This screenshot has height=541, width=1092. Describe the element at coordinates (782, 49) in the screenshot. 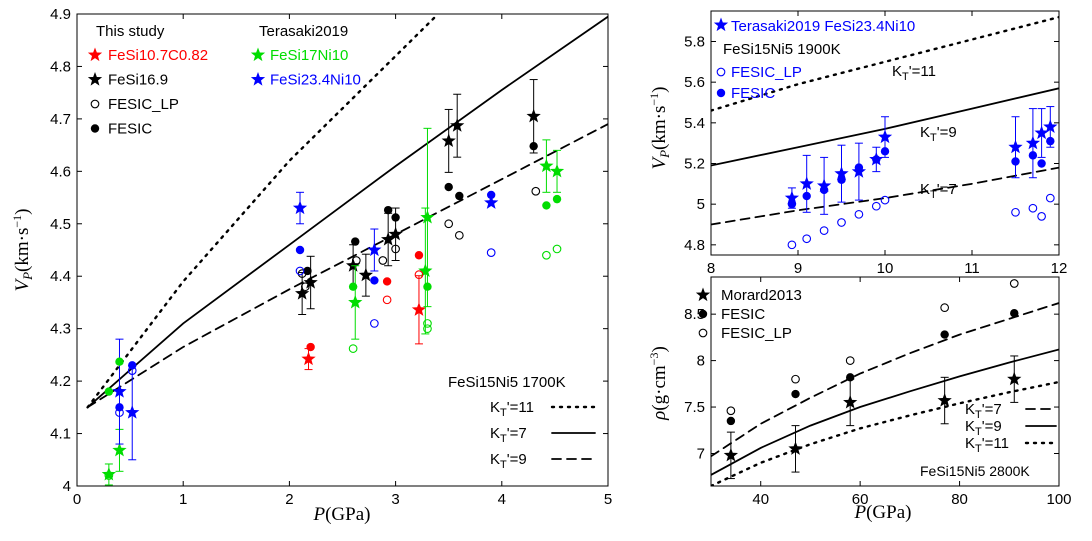

I see `legend-title: FeSi15Ni5 1900K` at that location.